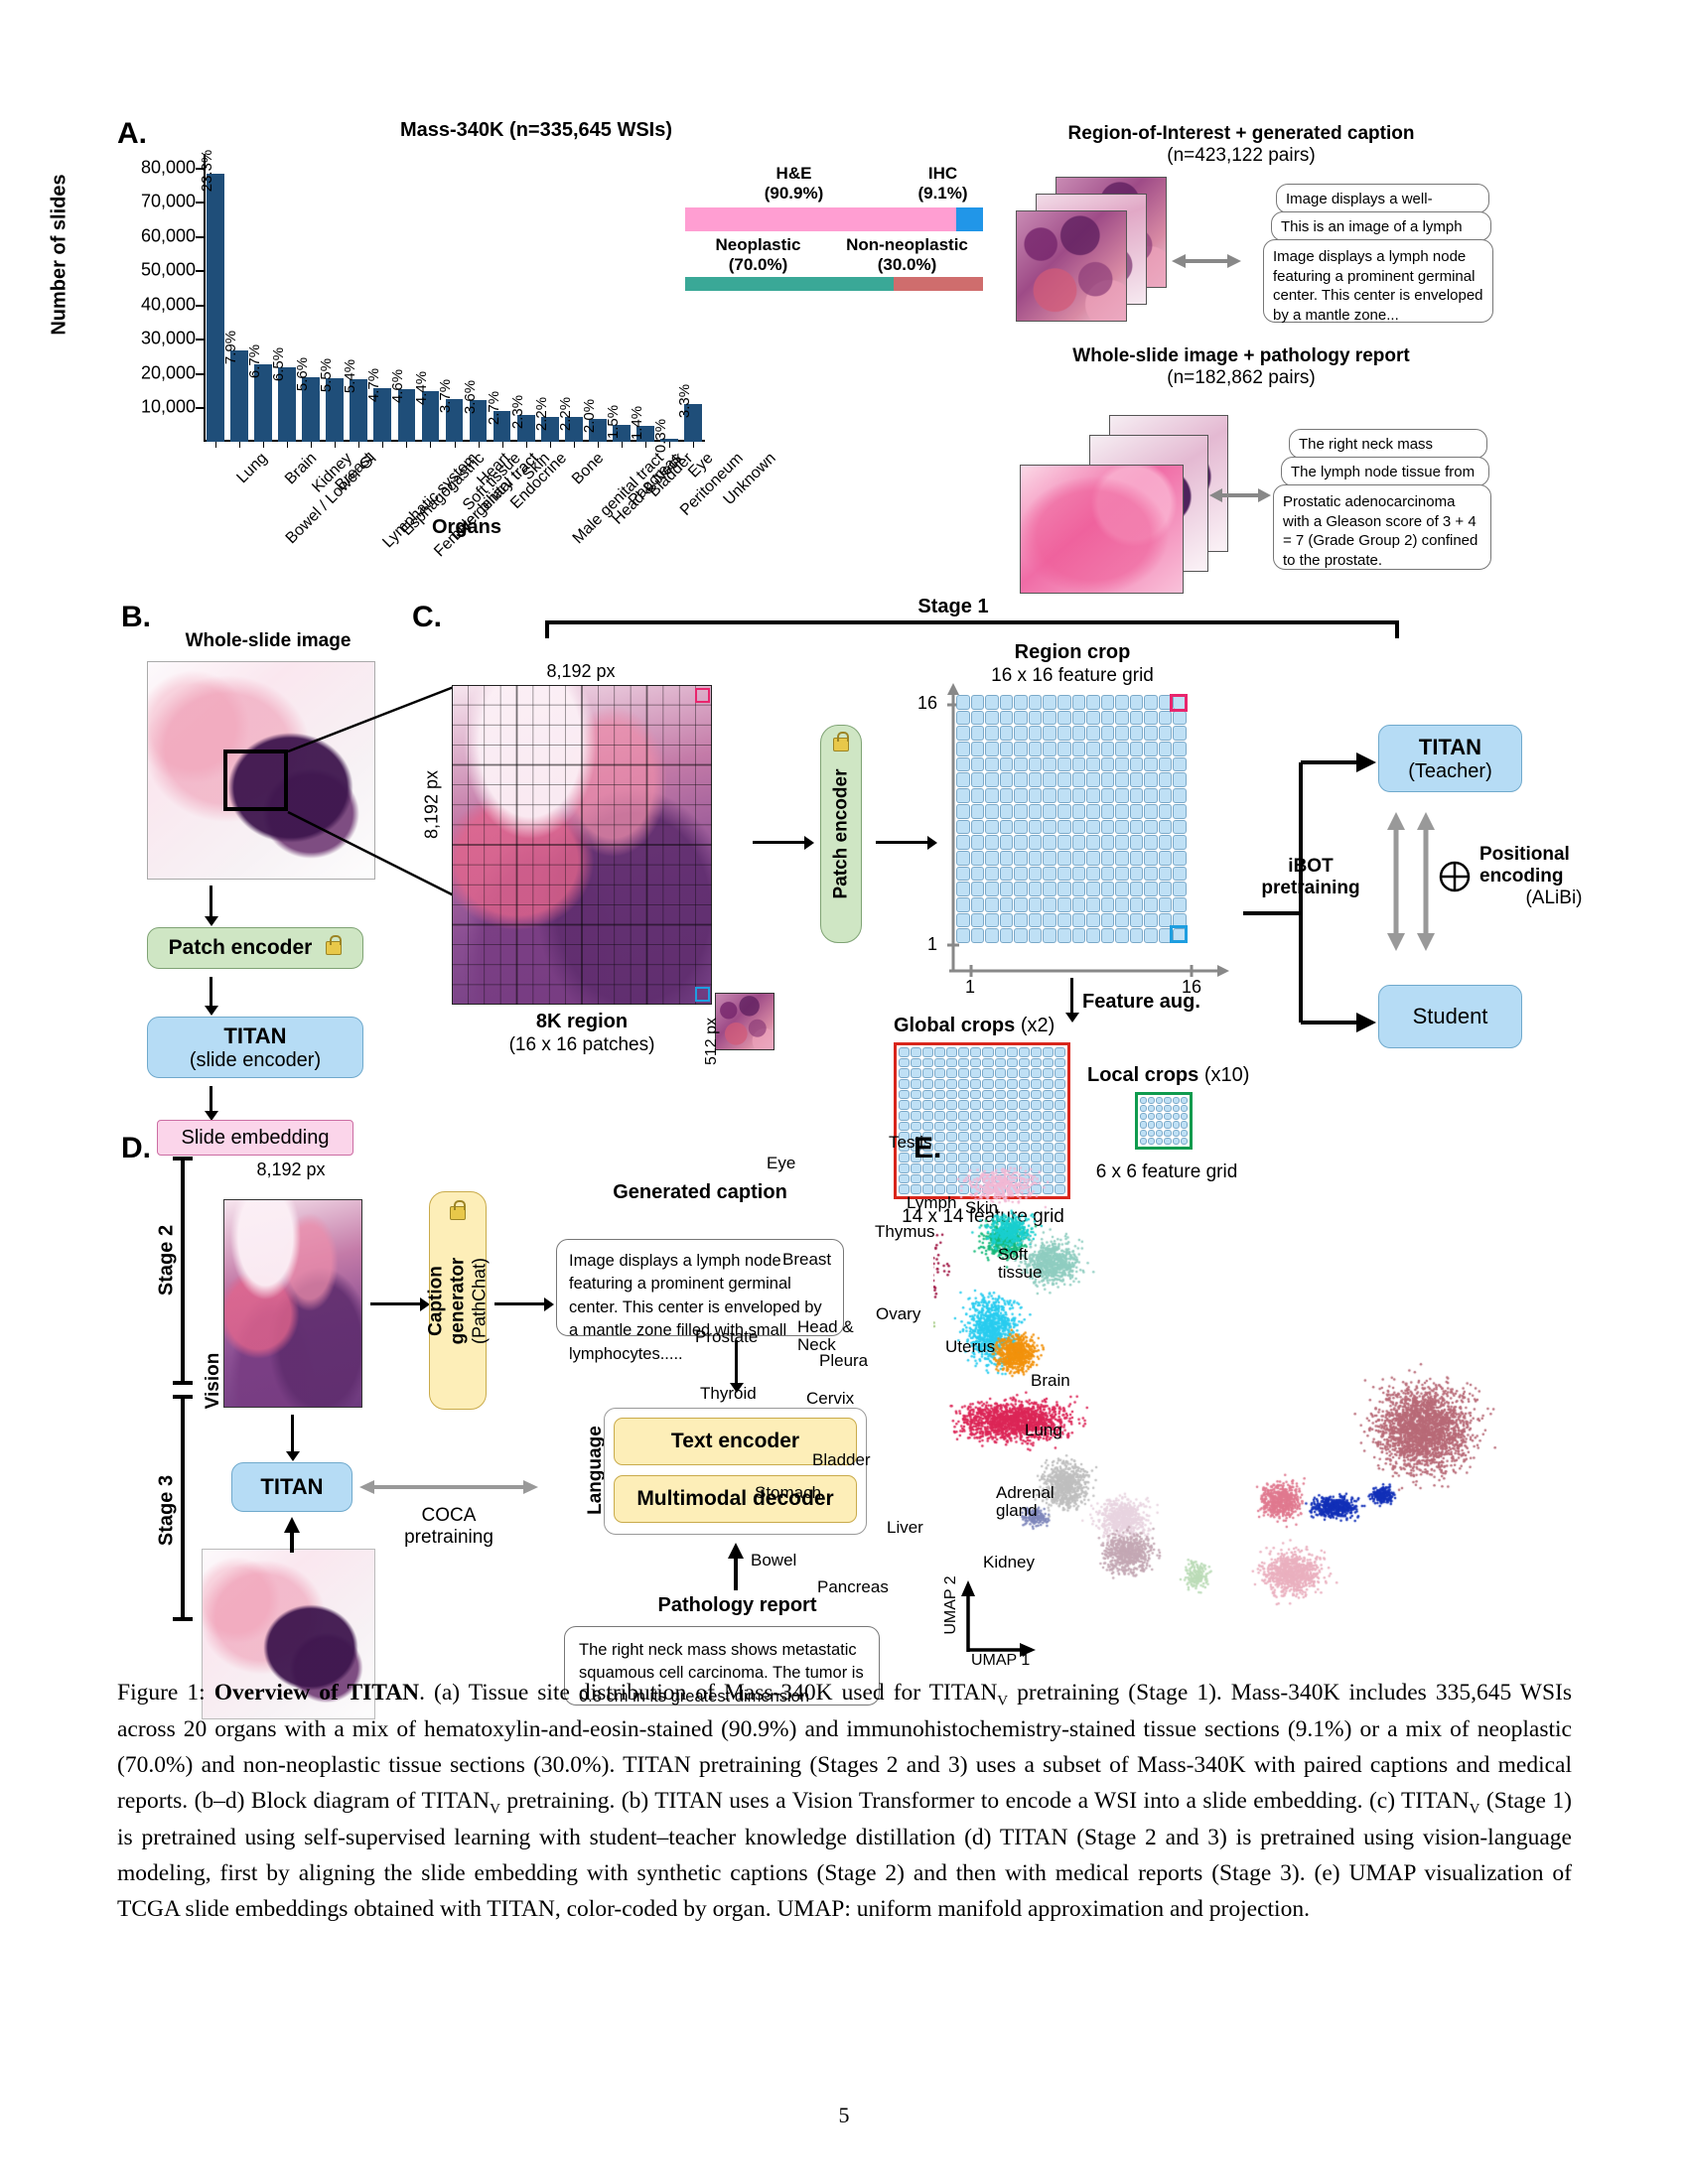 Image resolution: width=1688 pixels, height=2184 pixels. What do you see at coordinates (1450, 1016) in the screenshot?
I see `student-box: Student` at bounding box center [1450, 1016].